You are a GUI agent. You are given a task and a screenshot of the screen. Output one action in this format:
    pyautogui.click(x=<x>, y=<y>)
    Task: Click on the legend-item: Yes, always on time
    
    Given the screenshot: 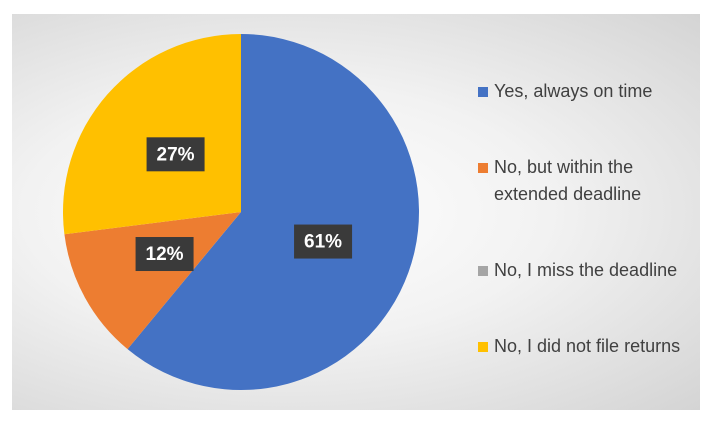 What is the action you would take?
    pyautogui.click(x=587, y=91)
    